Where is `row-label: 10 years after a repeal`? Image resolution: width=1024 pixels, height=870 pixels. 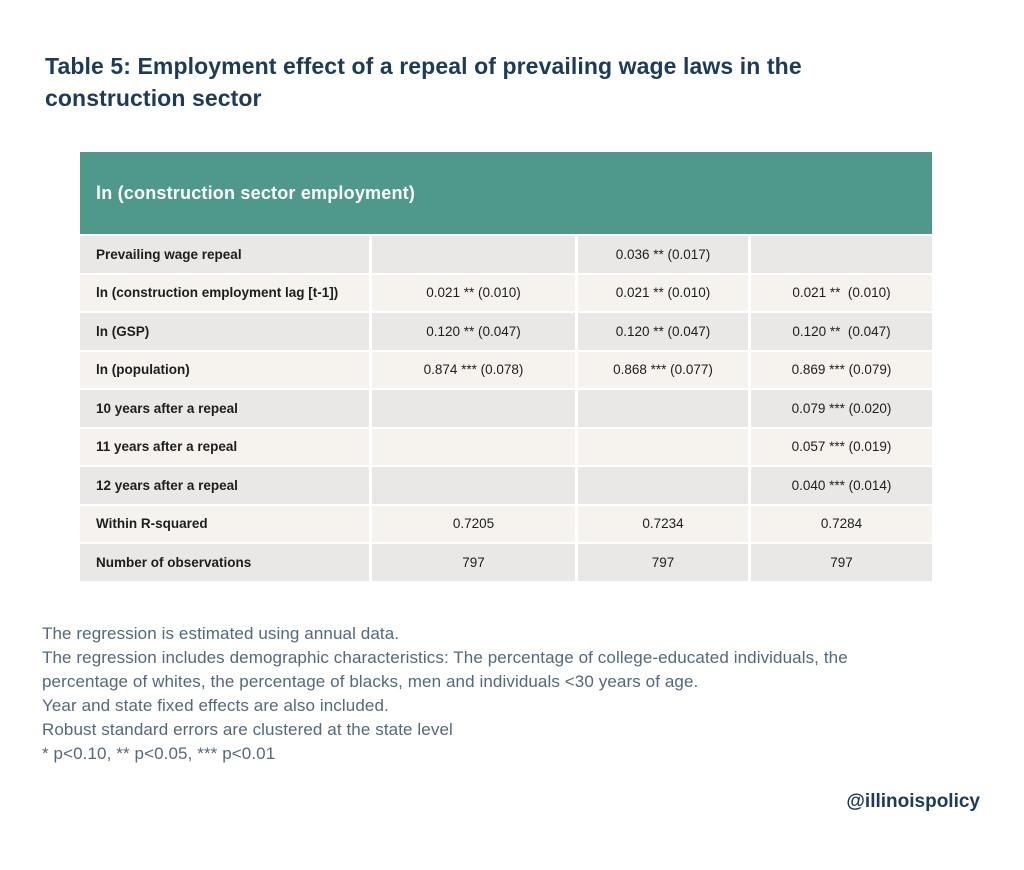 row-label: 10 years after a repeal is located at coordinates (226, 408).